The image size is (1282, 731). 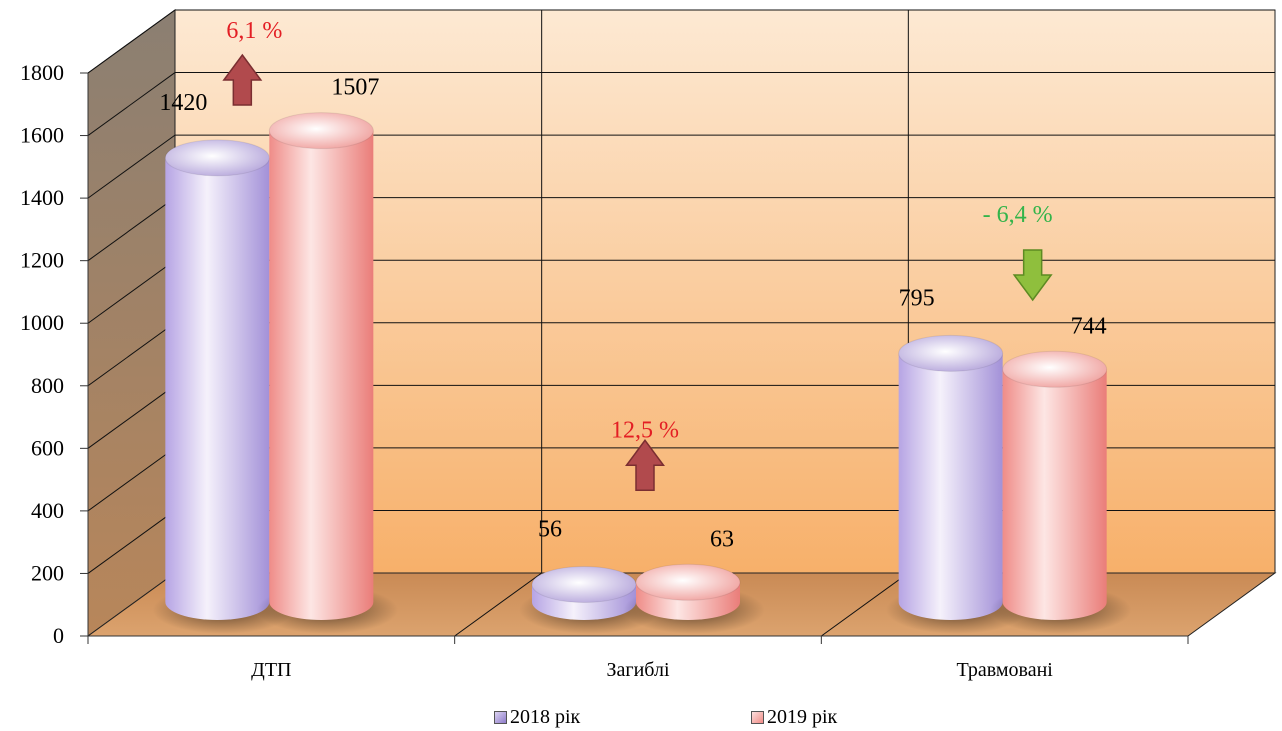 What do you see at coordinates (42, 72) in the screenshot?
I see `y-tick-label: 1800` at bounding box center [42, 72].